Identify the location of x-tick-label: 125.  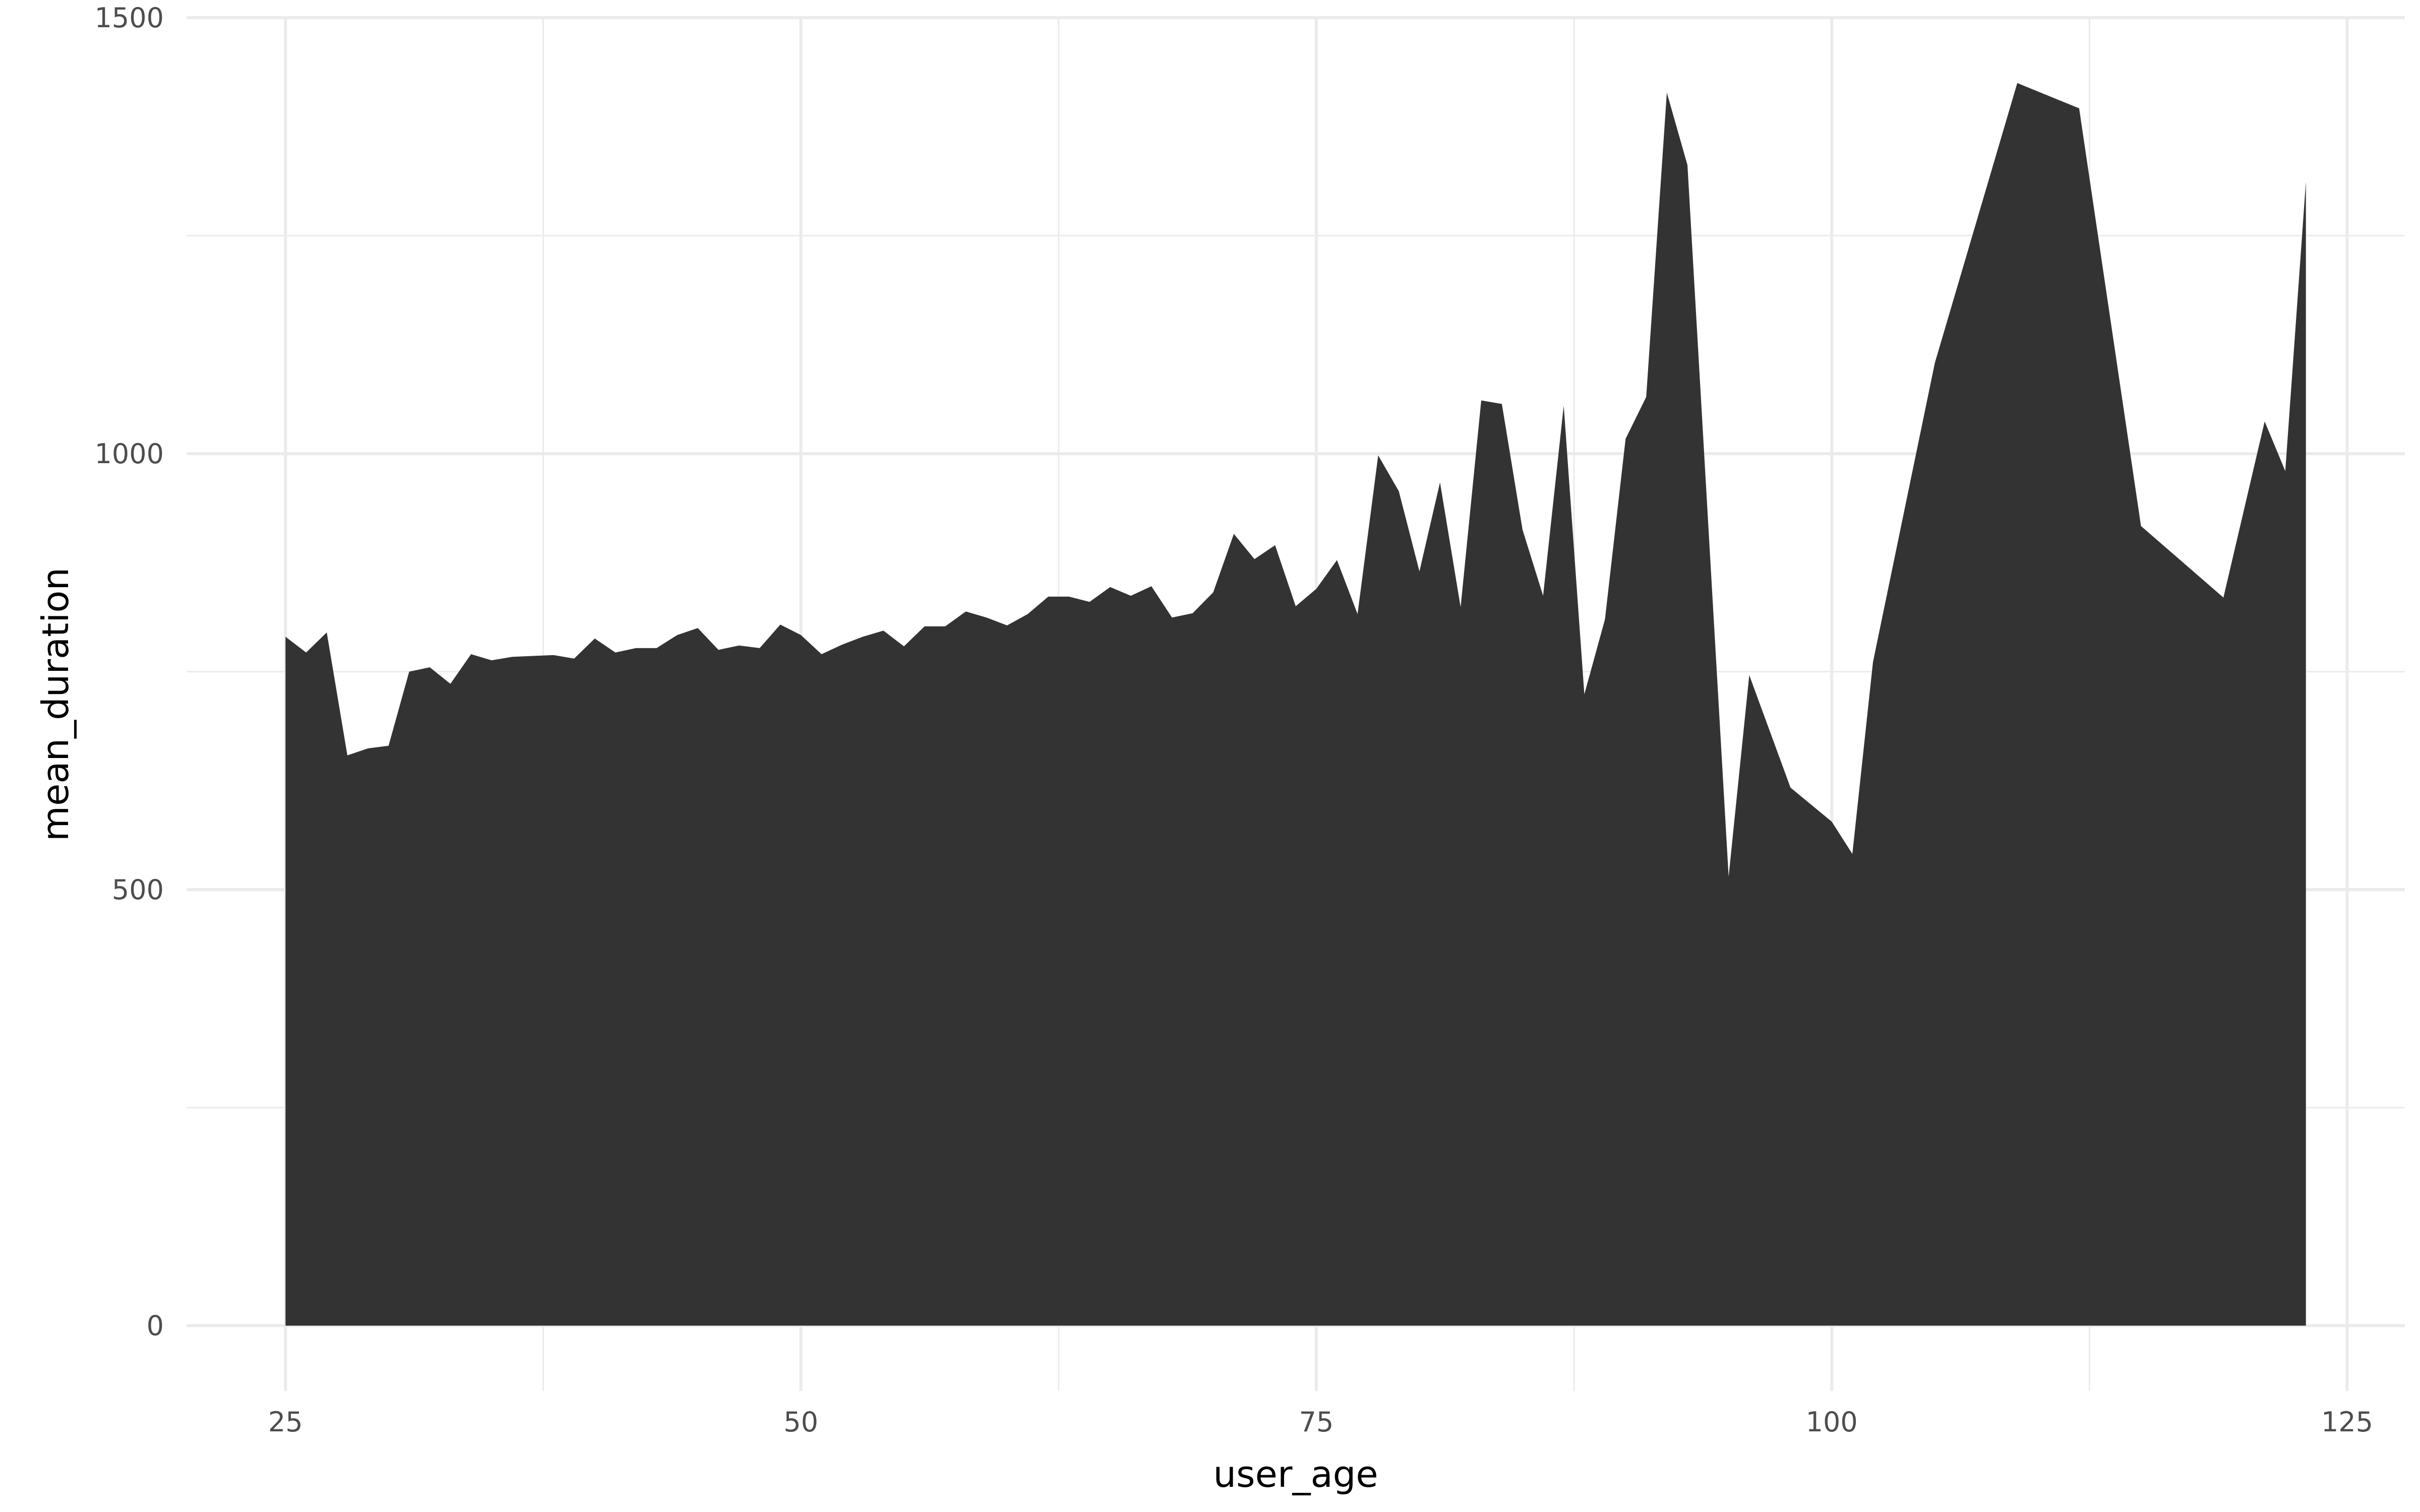
(2347, 1422).